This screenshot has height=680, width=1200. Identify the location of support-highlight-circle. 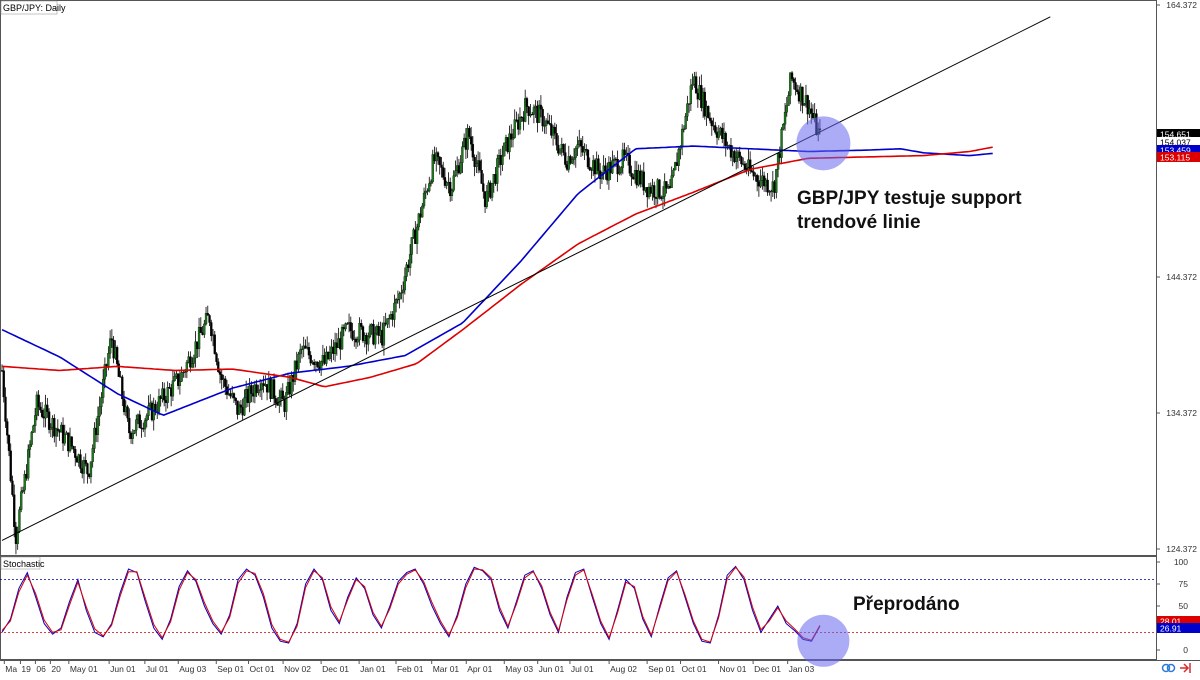
(823, 143).